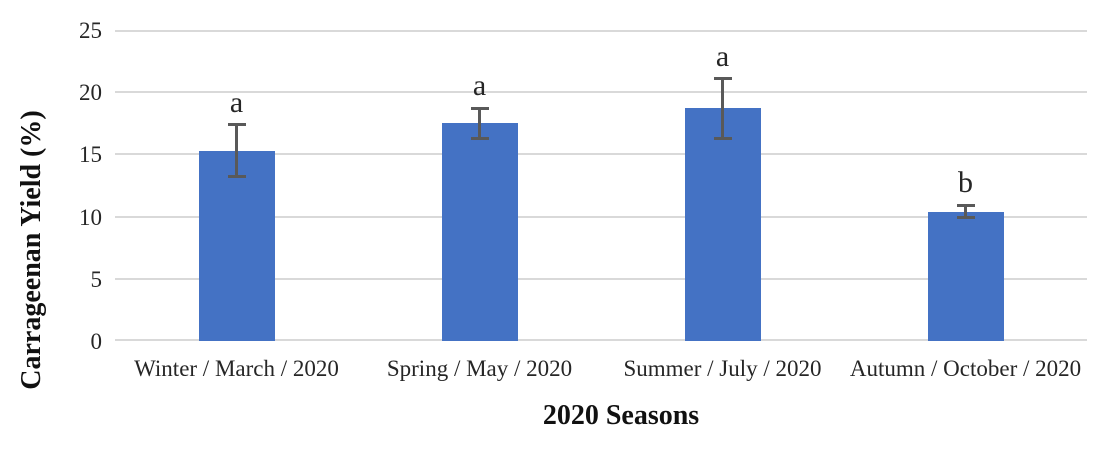 This screenshot has height=450, width=1105. Describe the element at coordinates (90, 93) in the screenshot. I see `y-tick-label-20: 20` at that location.